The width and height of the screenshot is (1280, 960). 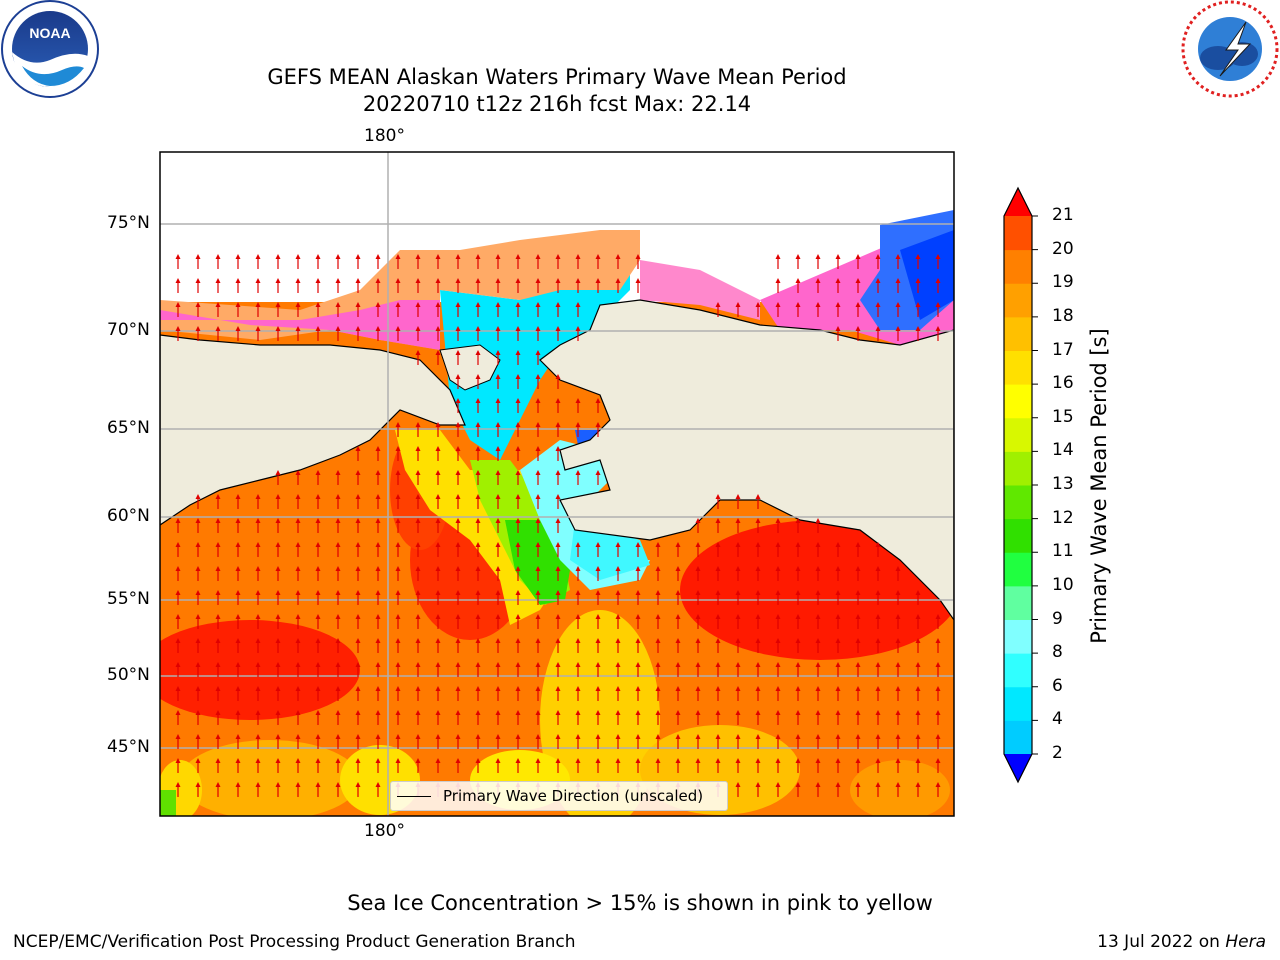 What do you see at coordinates (128, 599) in the screenshot?
I see `lat-label-55: 55°N` at bounding box center [128, 599].